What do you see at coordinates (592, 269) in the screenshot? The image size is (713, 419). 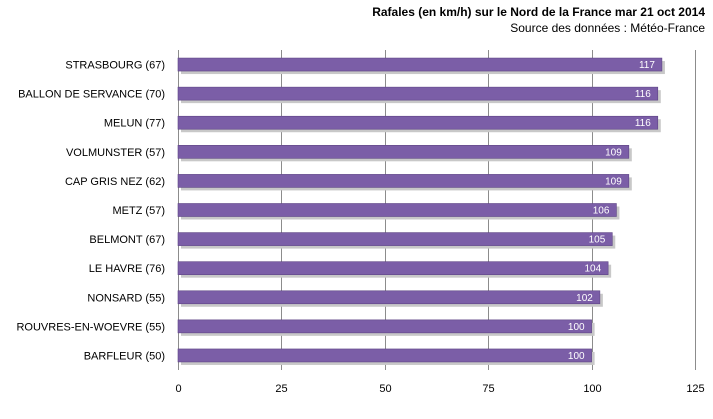 I see `bar-value-label: 104` at bounding box center [592, 269].